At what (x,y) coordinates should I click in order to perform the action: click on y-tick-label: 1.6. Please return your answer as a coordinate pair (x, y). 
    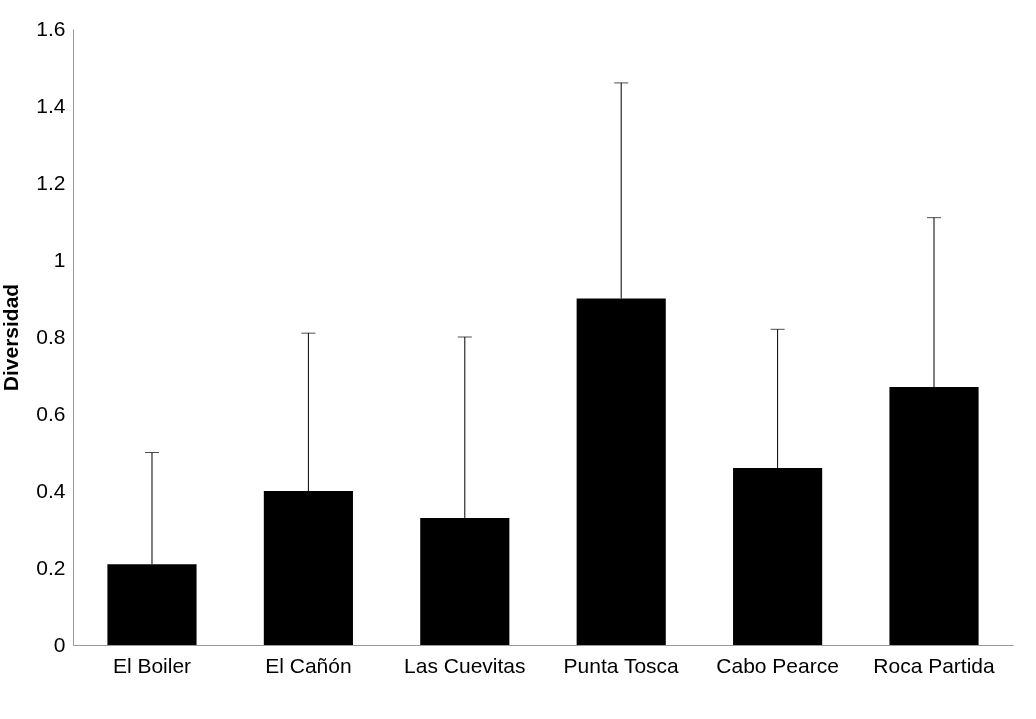
    Looking at the image, I should click on (51, 28).